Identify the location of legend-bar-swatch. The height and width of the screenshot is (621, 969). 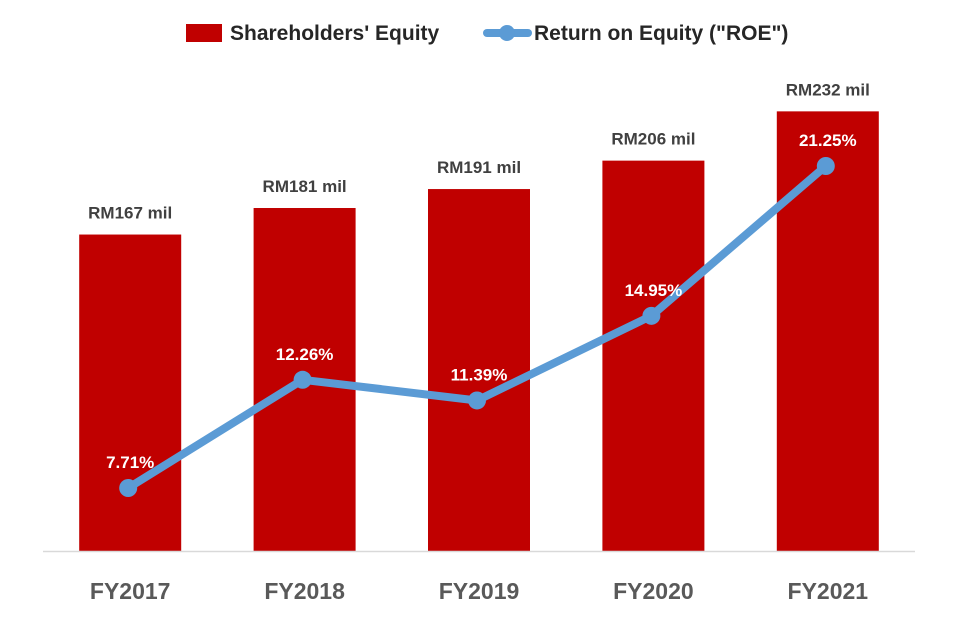
(204, 33).